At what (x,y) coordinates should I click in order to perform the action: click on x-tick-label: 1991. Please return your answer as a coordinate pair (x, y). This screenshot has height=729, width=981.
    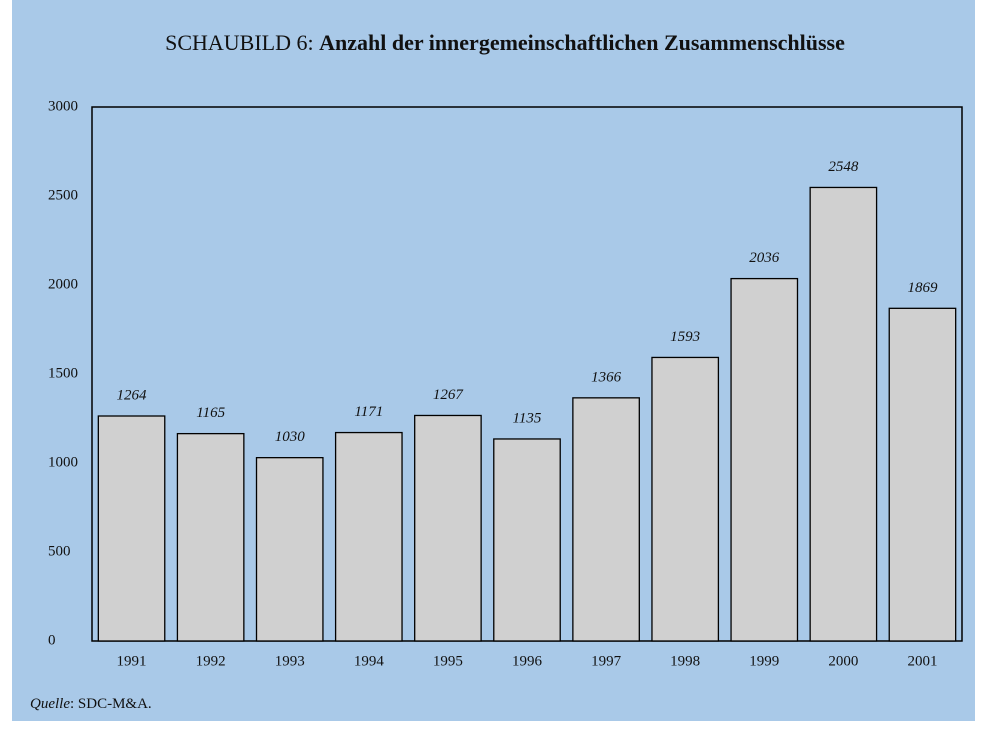
    Looking at the image, I should click on (132, 661).